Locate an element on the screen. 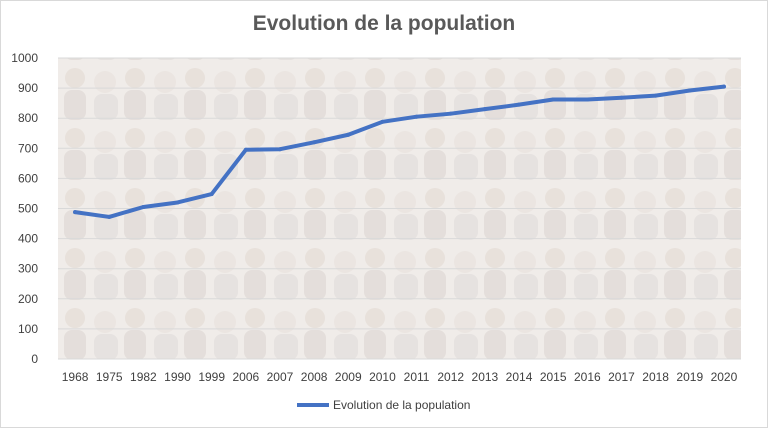 This screenshot has width=768, height=428. x-tick-label: 2006 is located at coordinates (245, 377).